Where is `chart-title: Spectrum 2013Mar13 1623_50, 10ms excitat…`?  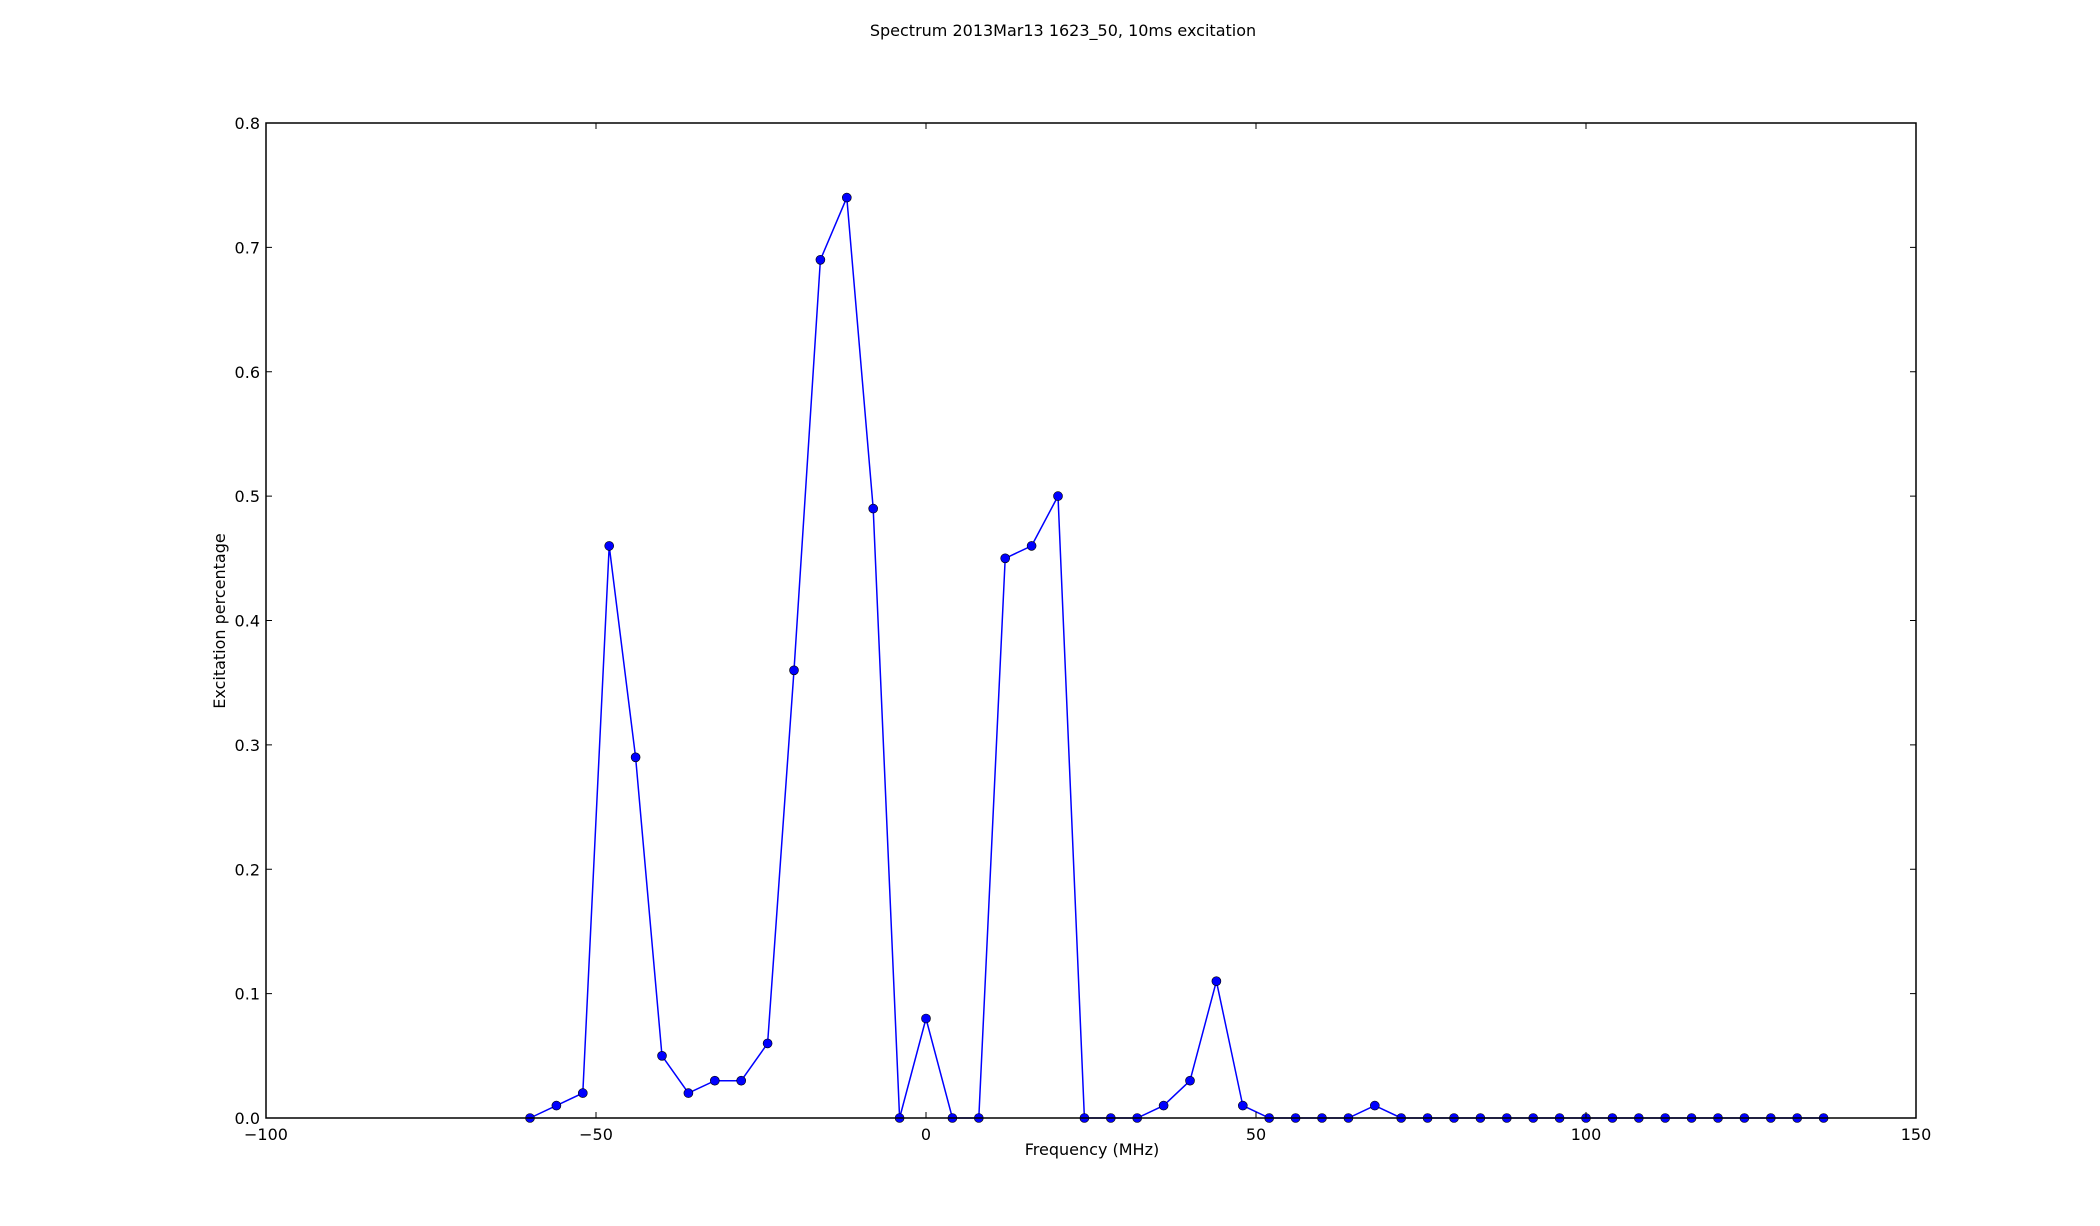
chart-title: Spectrum 2013Mar13 1623_50, 10ms excitat… is located at coordinates (1063, 31).